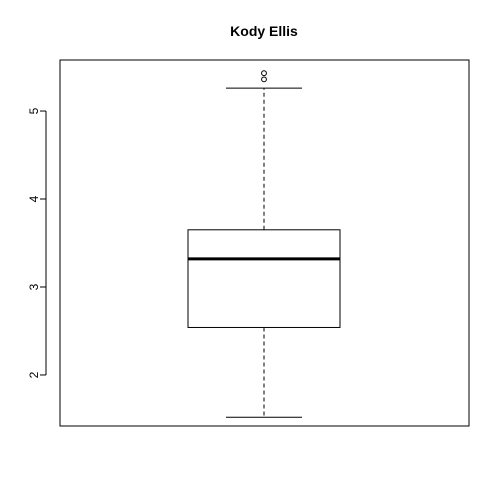 Image resolution: width=500 pixels, height=500 pixels. What do you see at coordinates (34, 286) in the screenshot?
I see `y-tick-label: 3` at bounding box center [34, 286].